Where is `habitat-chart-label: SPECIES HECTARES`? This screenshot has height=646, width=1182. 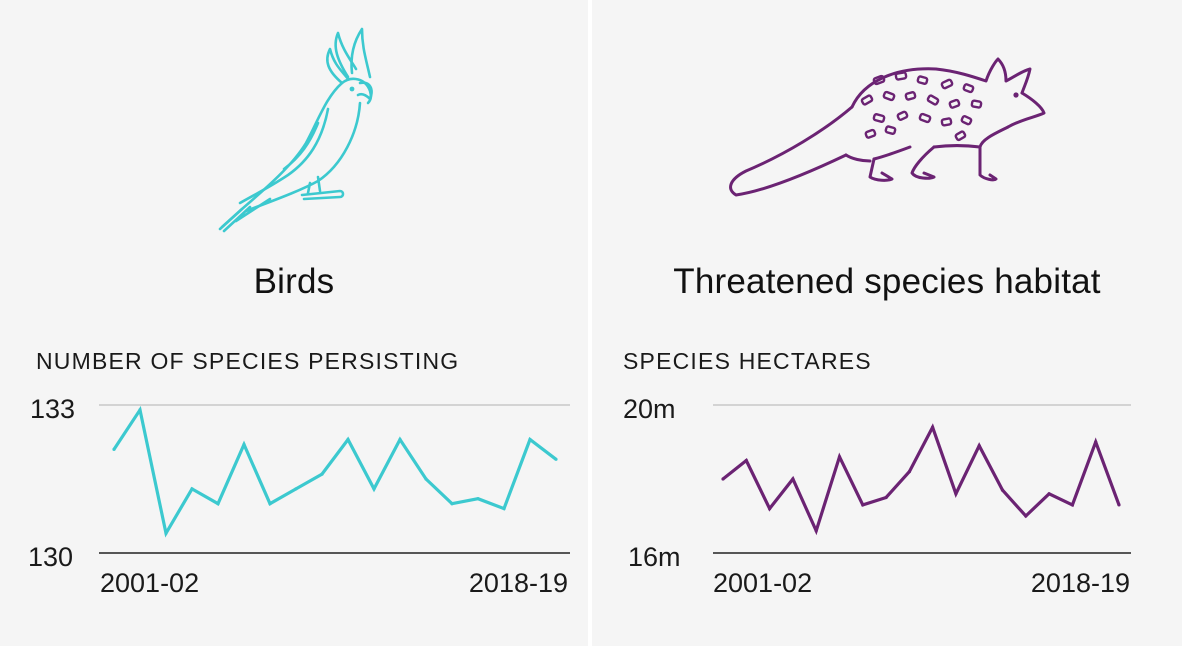
habitat-chart-label: SPECIES HECTARES is located at coordinates (747, 361).